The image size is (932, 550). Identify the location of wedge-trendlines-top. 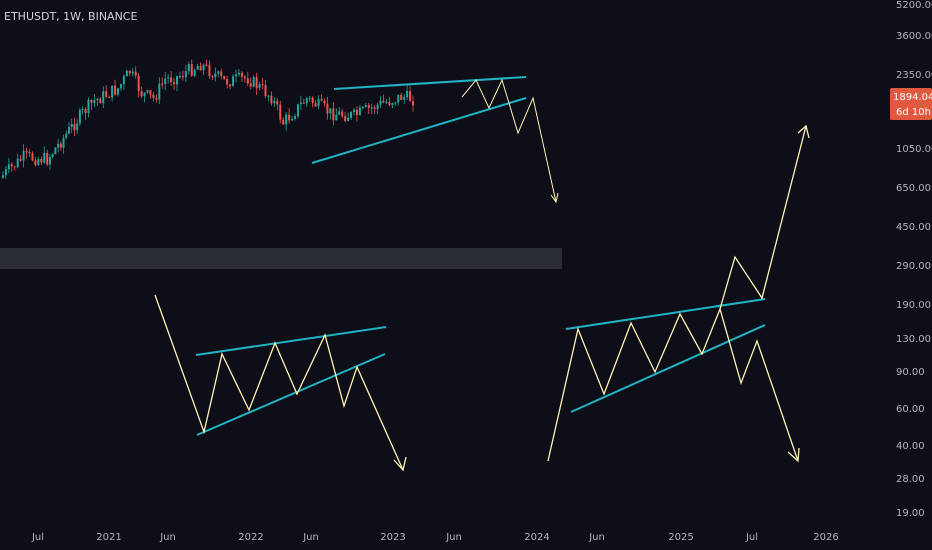
(419, 120).